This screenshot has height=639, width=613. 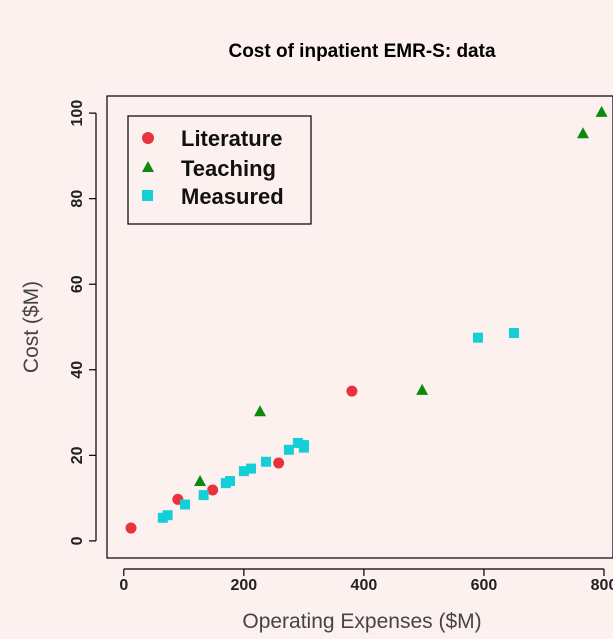 I want to click on y-tick-label: 80, so click(x=77, y=199).